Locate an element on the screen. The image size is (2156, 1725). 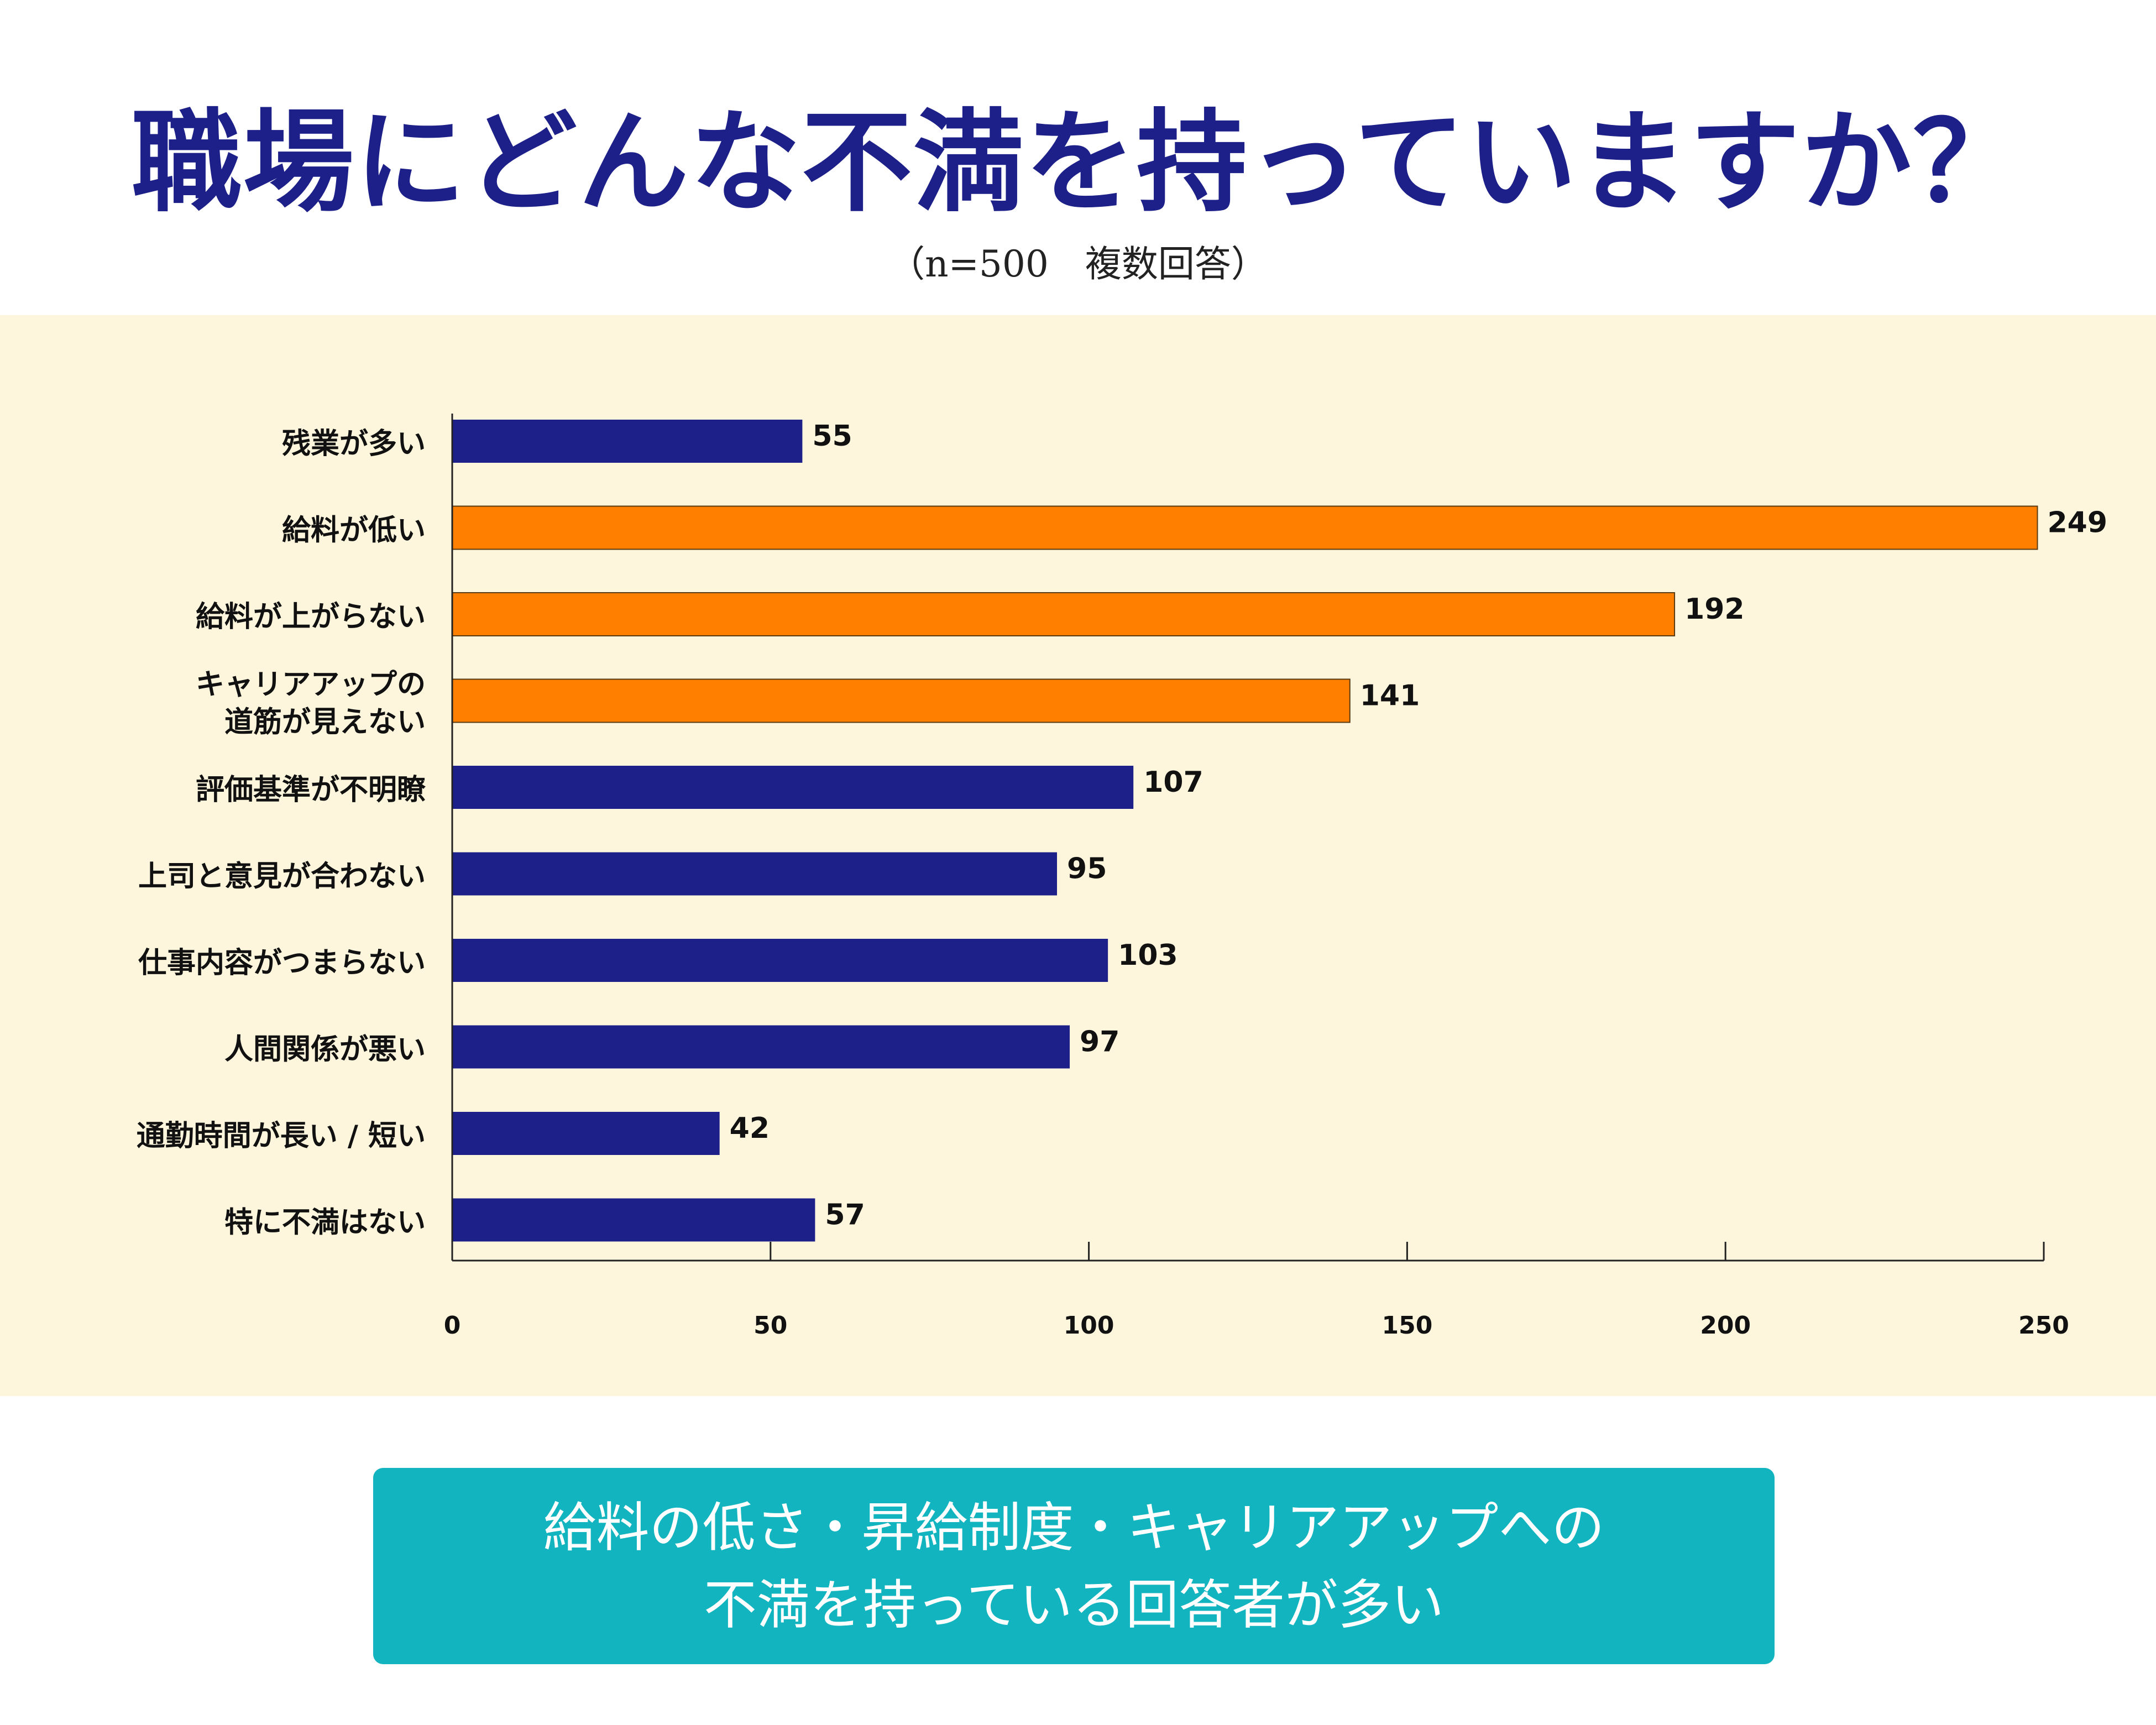
data-label: 103 is located at coordinates (1148, 955).